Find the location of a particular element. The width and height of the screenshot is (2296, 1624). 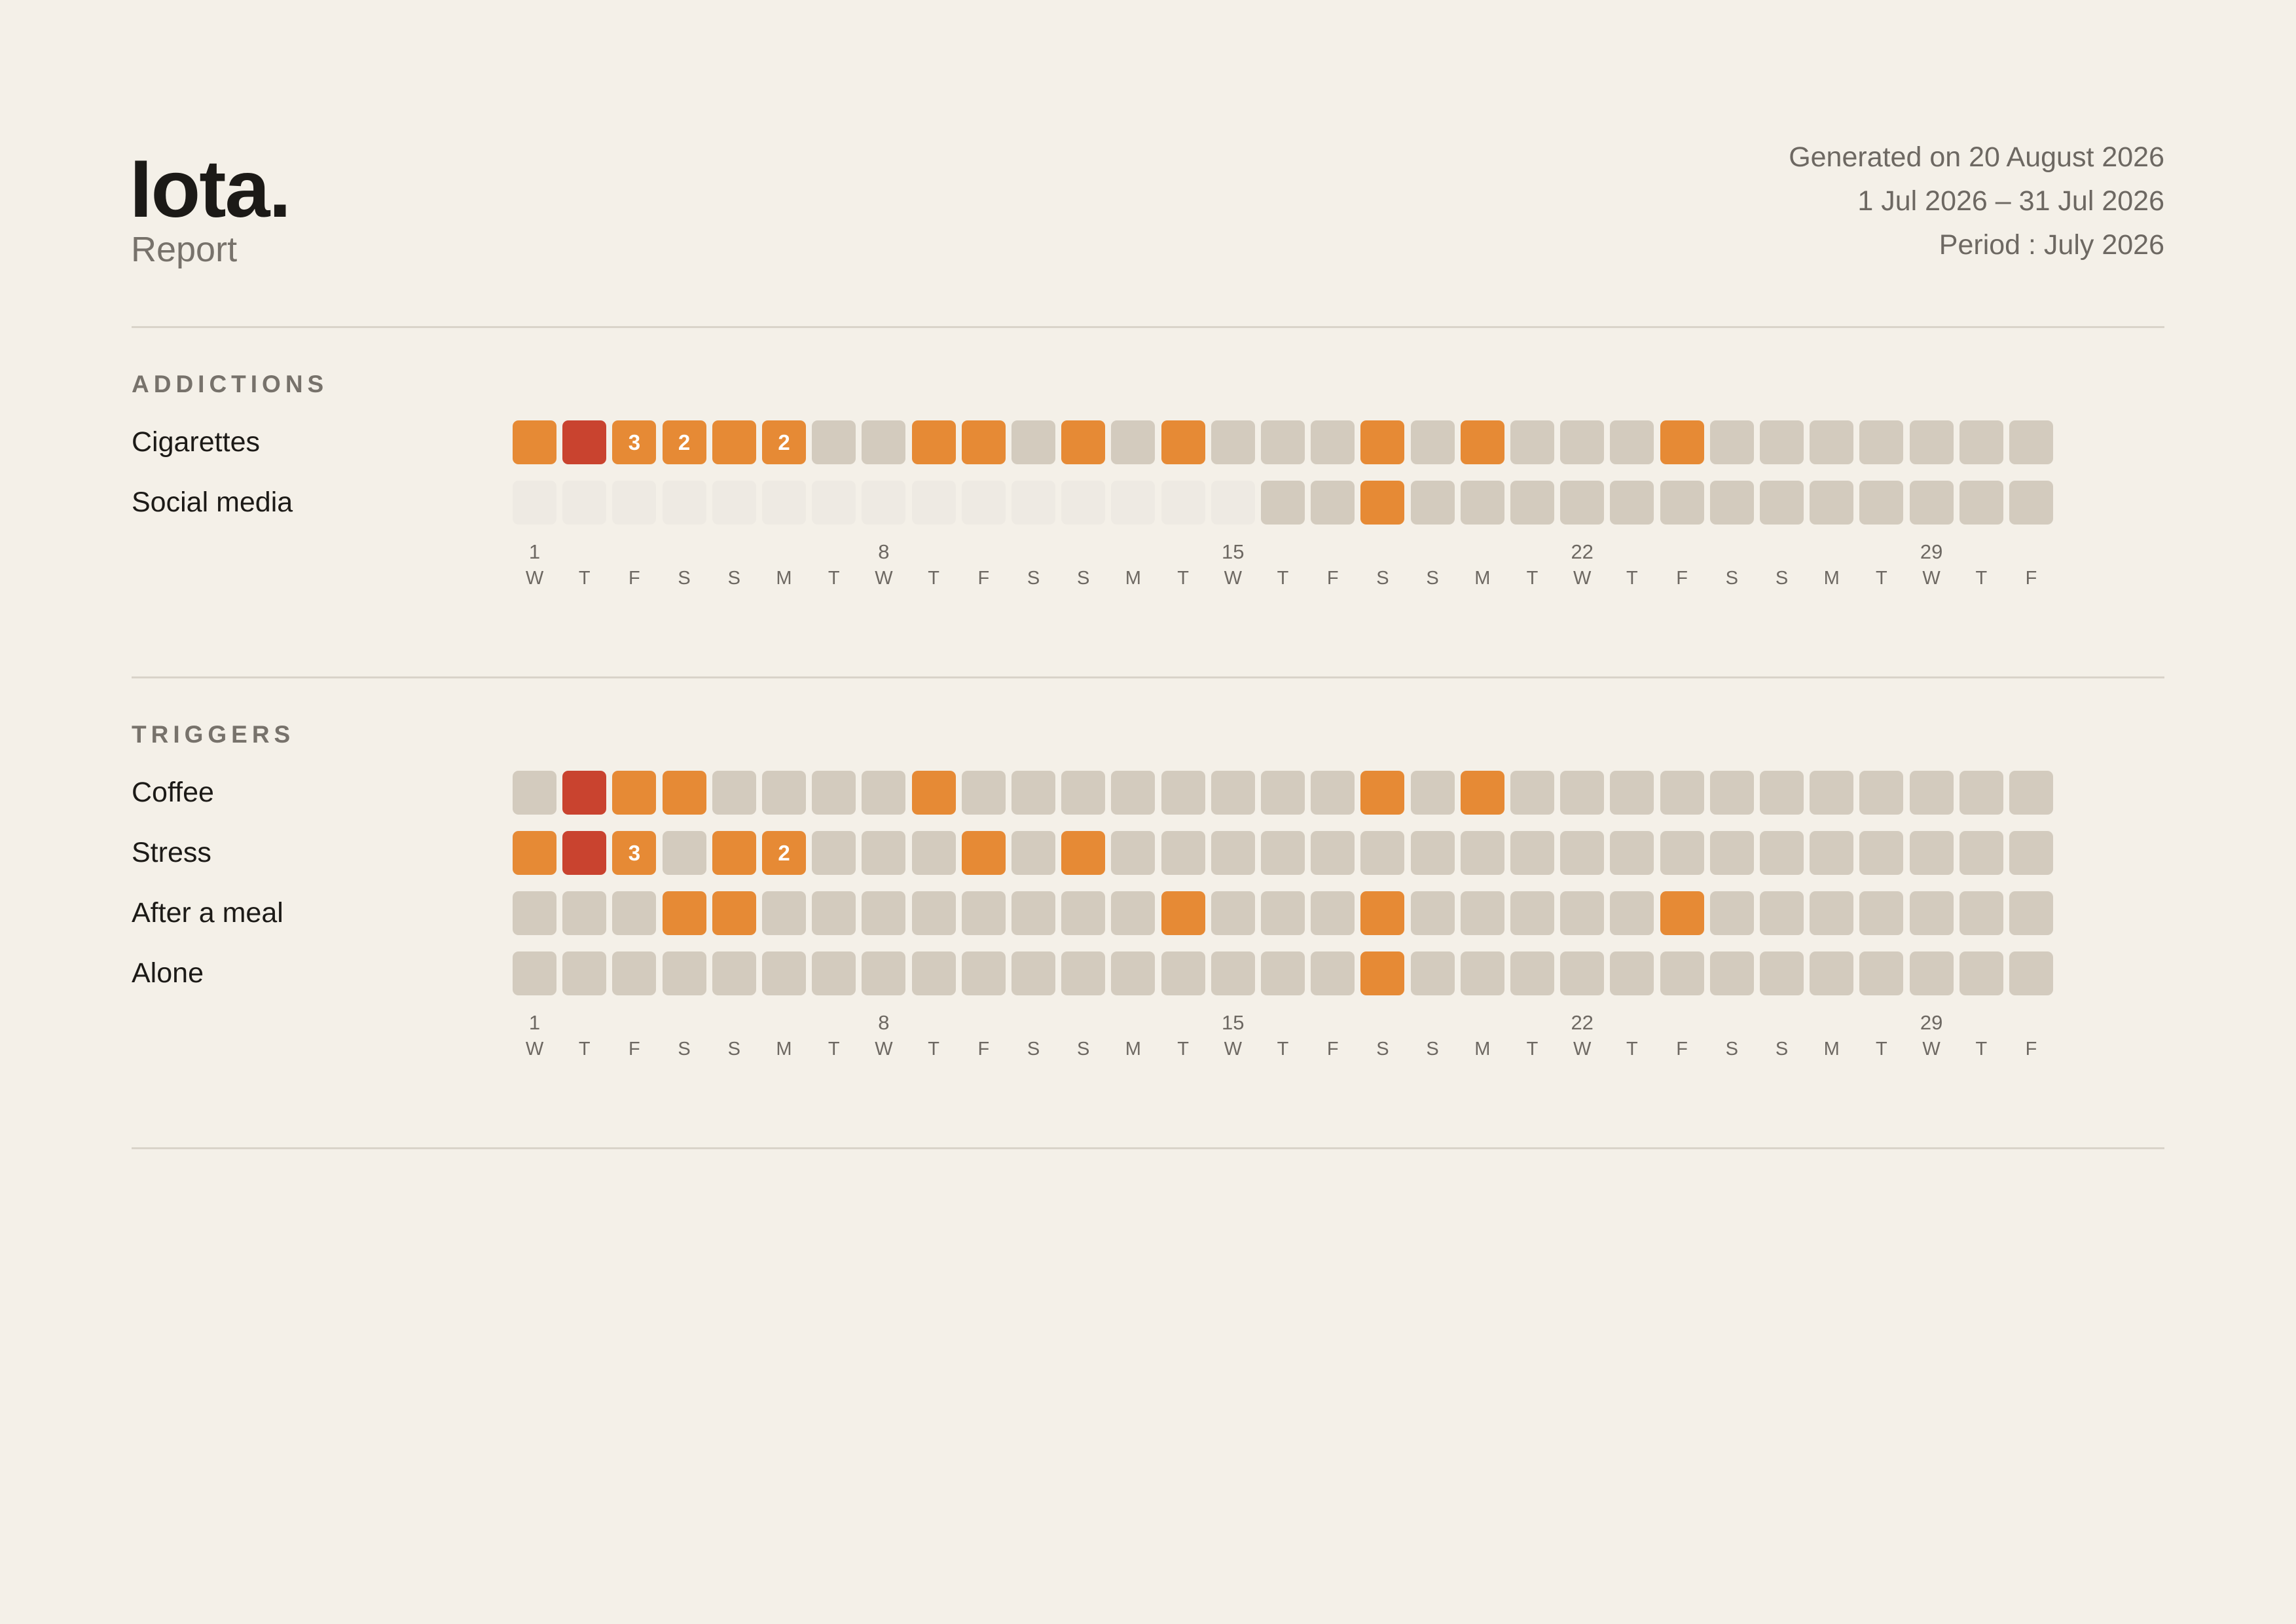

day-number: 22 is located at coordinates (1582, 551).